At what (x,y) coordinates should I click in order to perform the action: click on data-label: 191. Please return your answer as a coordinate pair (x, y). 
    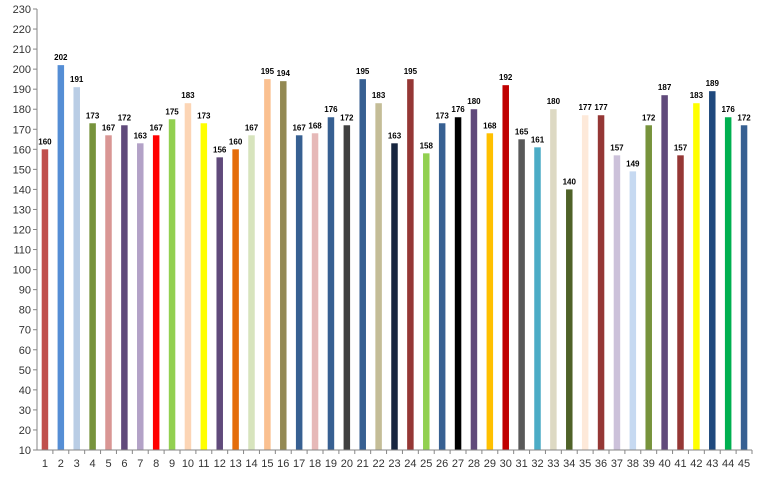
    Looking at the image, I should click on (77, 79).